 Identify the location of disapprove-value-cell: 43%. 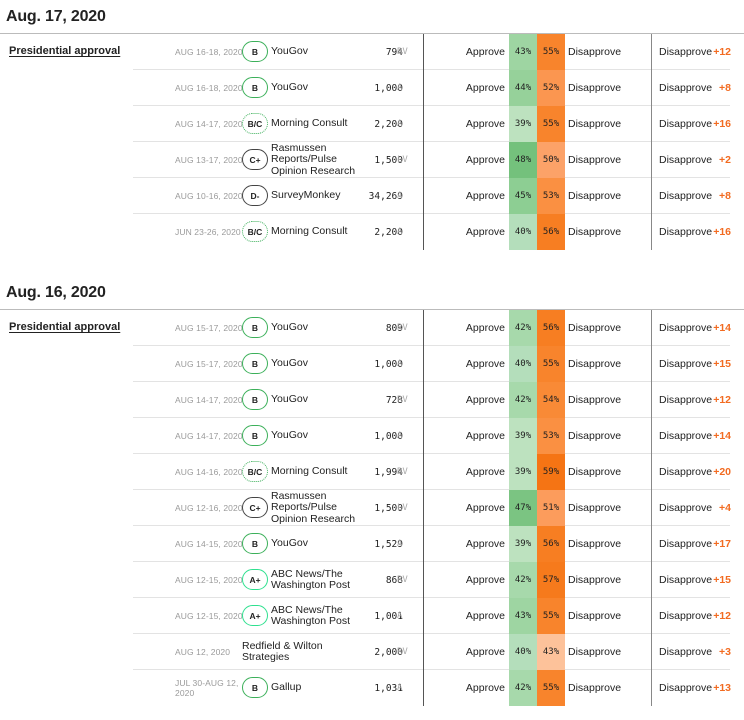
(551, 652).